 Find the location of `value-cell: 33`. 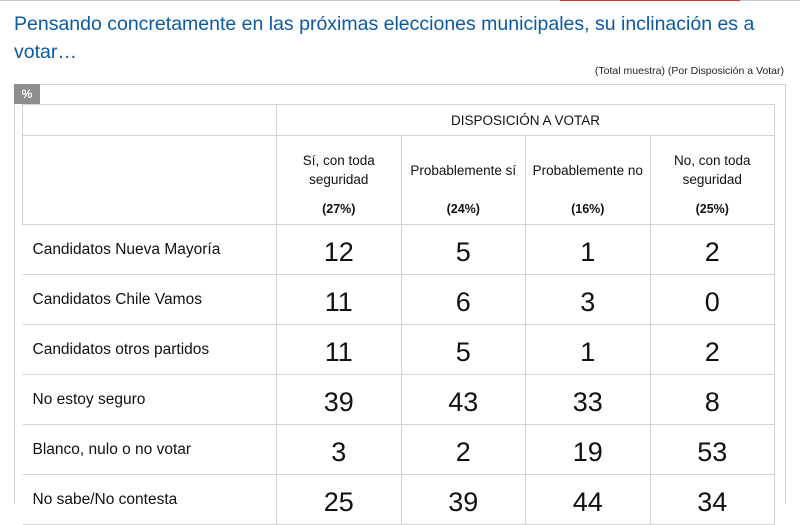

value-cell: 33 is located at coordinates (588, 399).